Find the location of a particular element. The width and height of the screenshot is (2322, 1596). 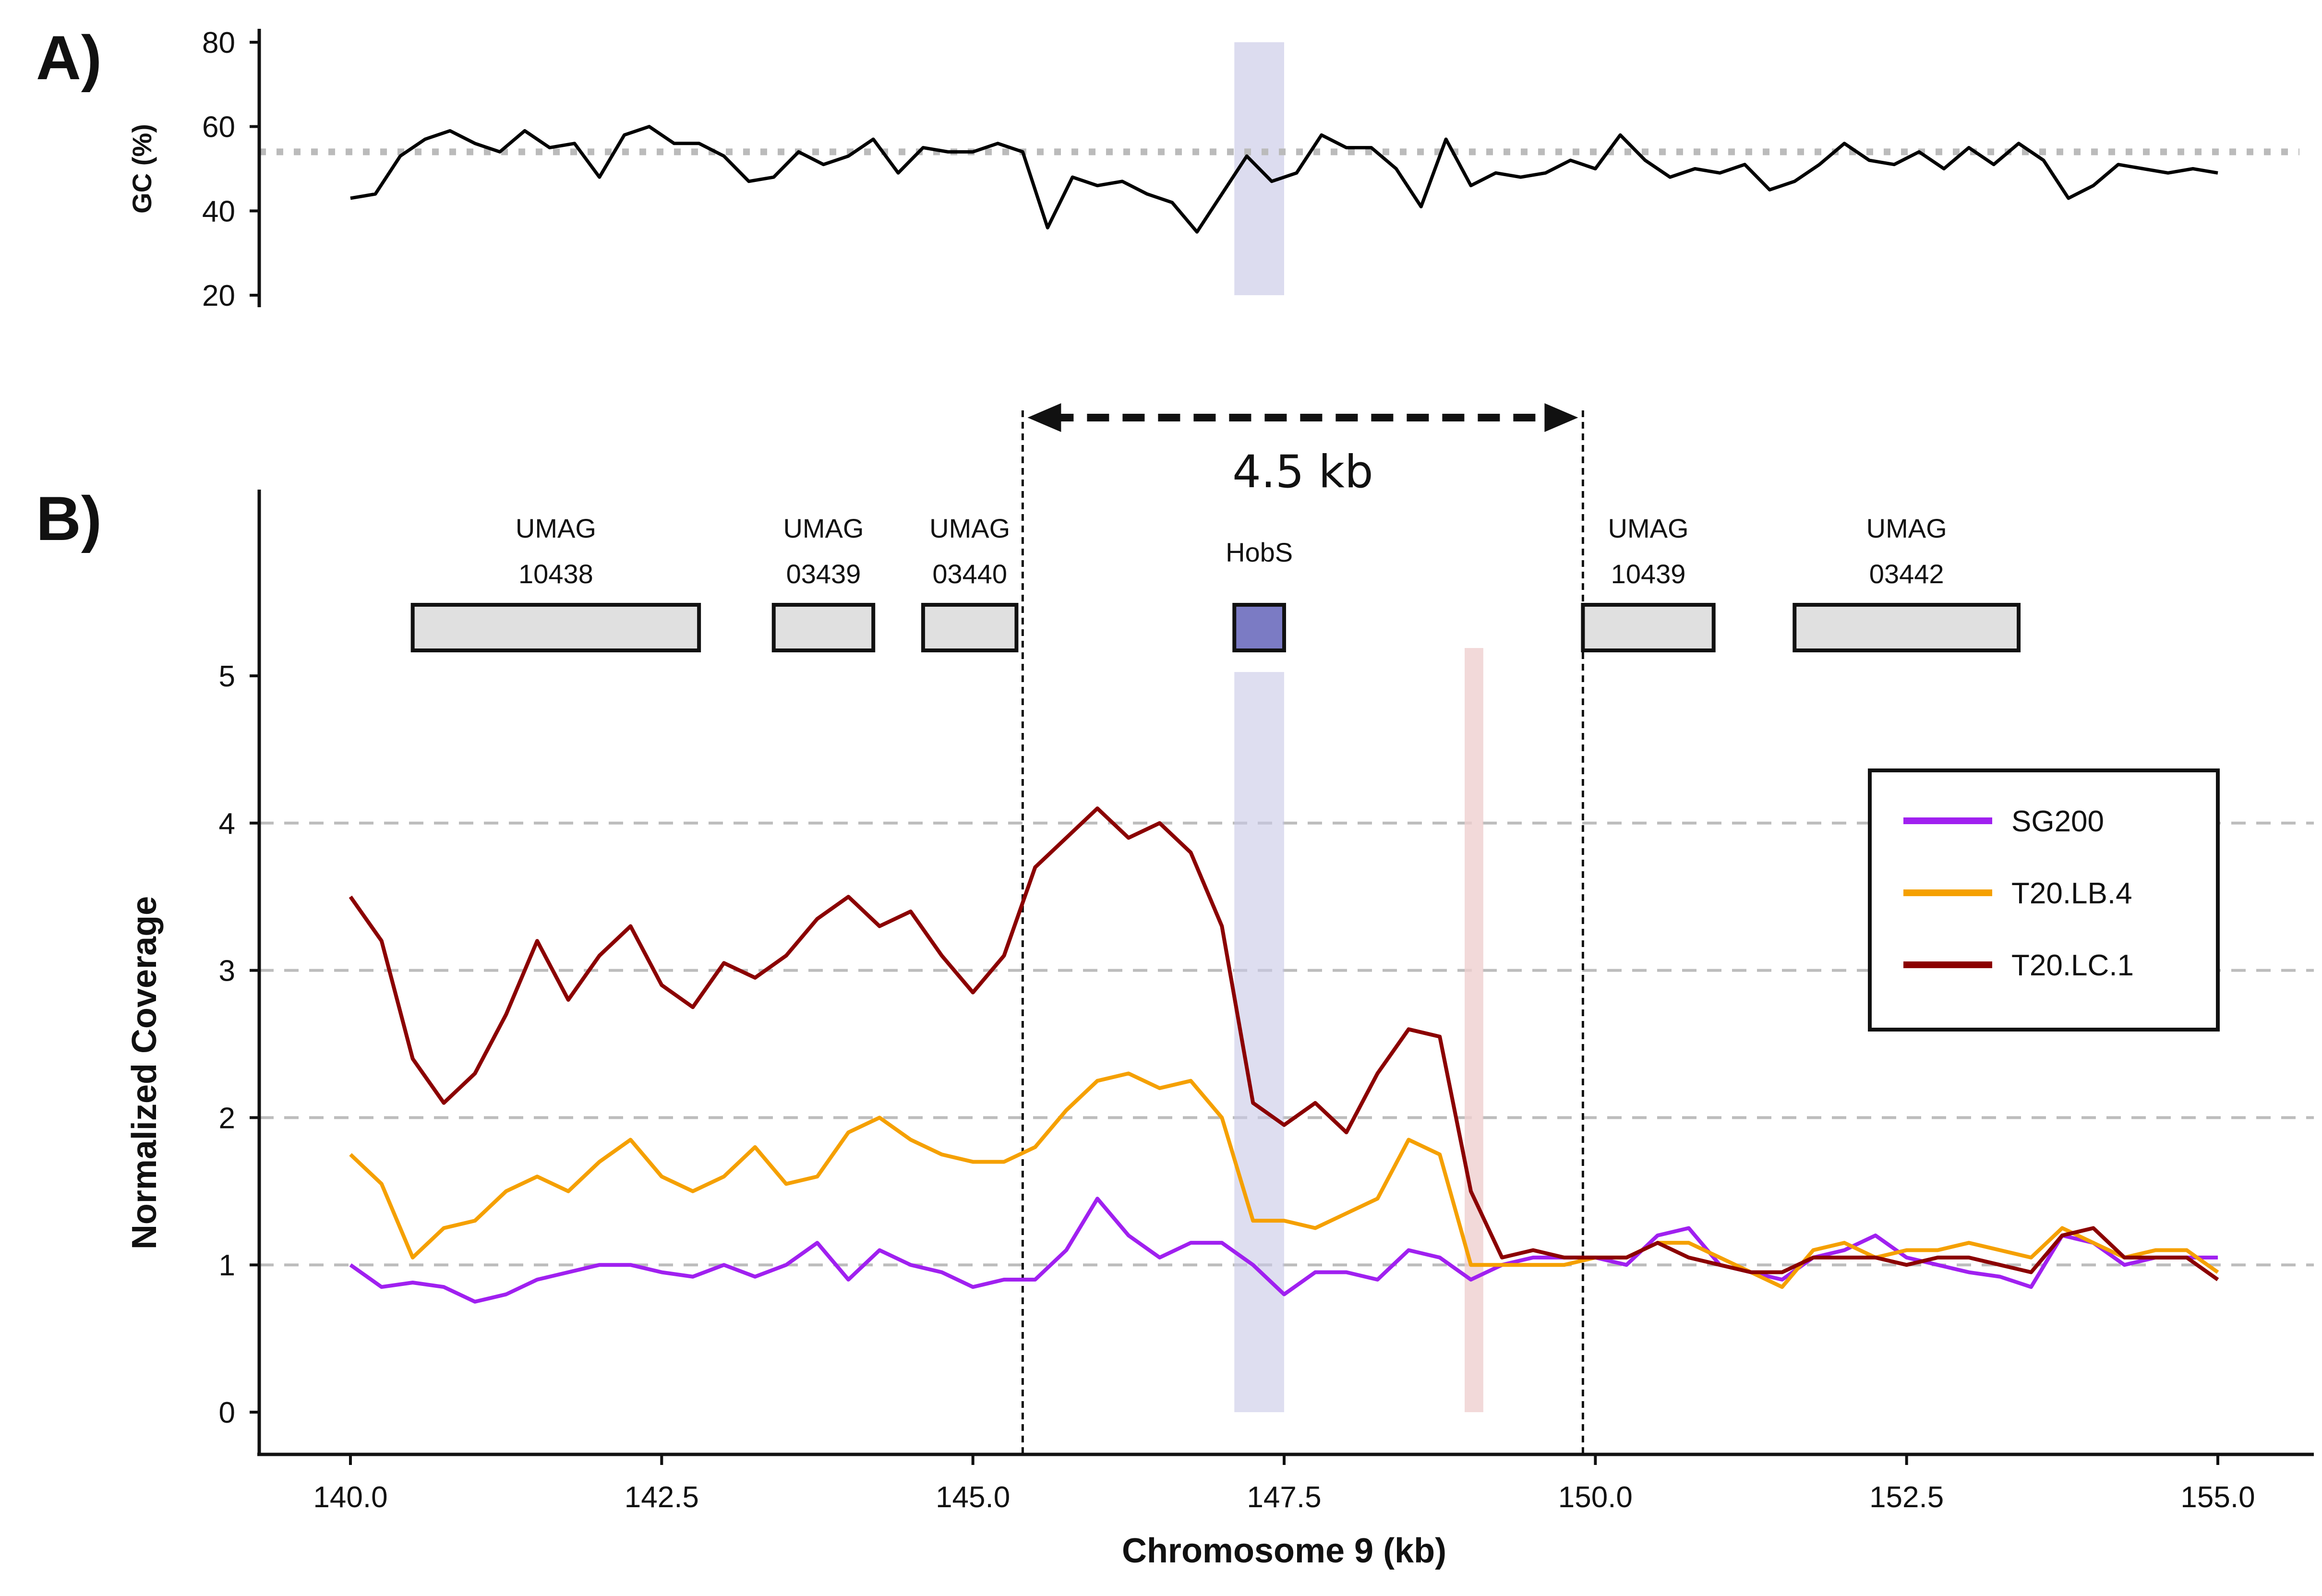

bracket-arrowhead-right is located at coordinates (1561, 417).